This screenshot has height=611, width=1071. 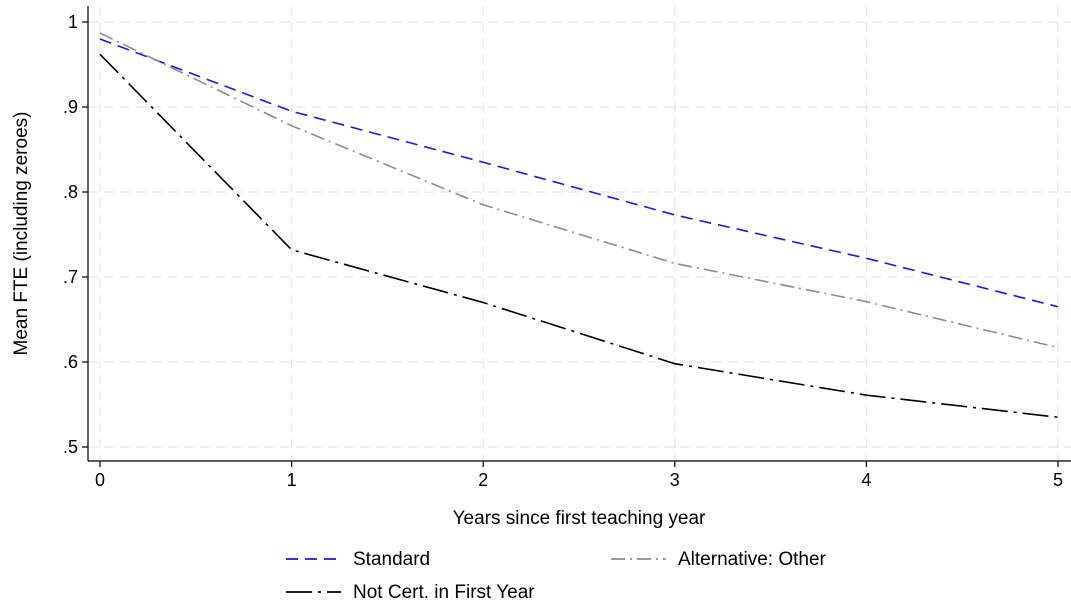 I want to click on y-tick-label: .6, so click(x=70, y=362).